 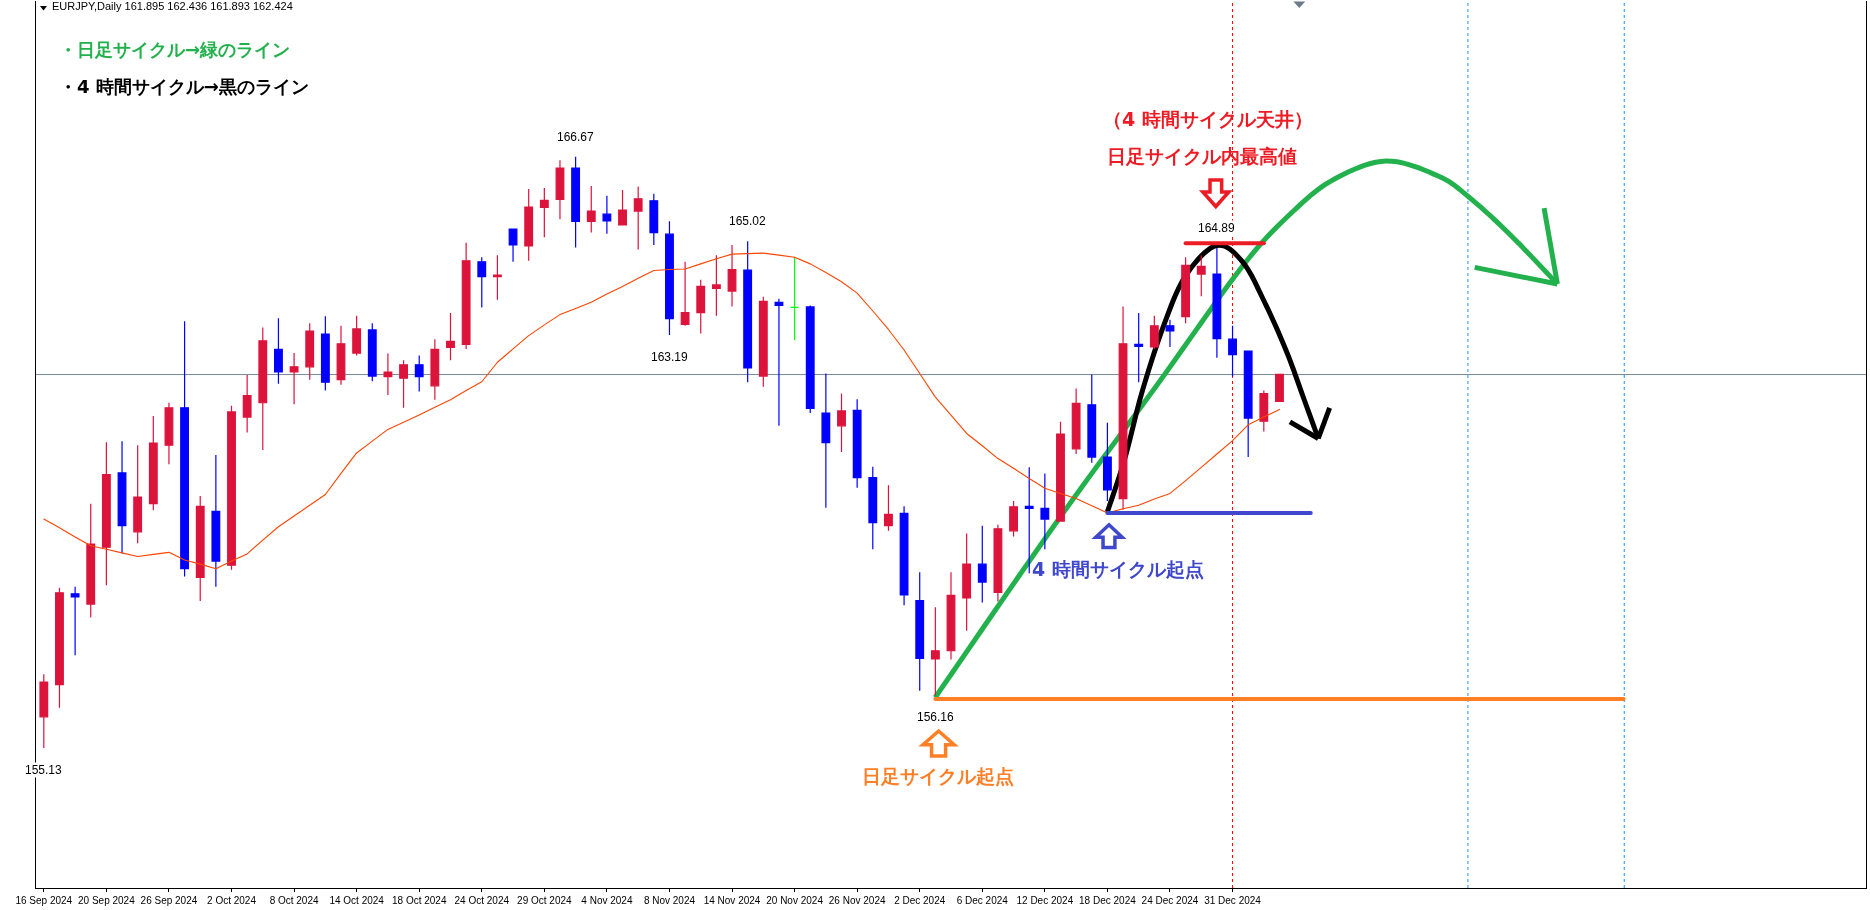 I want to click on x-tick-label: 4 Nov 2024, so click(x=607, y=900).